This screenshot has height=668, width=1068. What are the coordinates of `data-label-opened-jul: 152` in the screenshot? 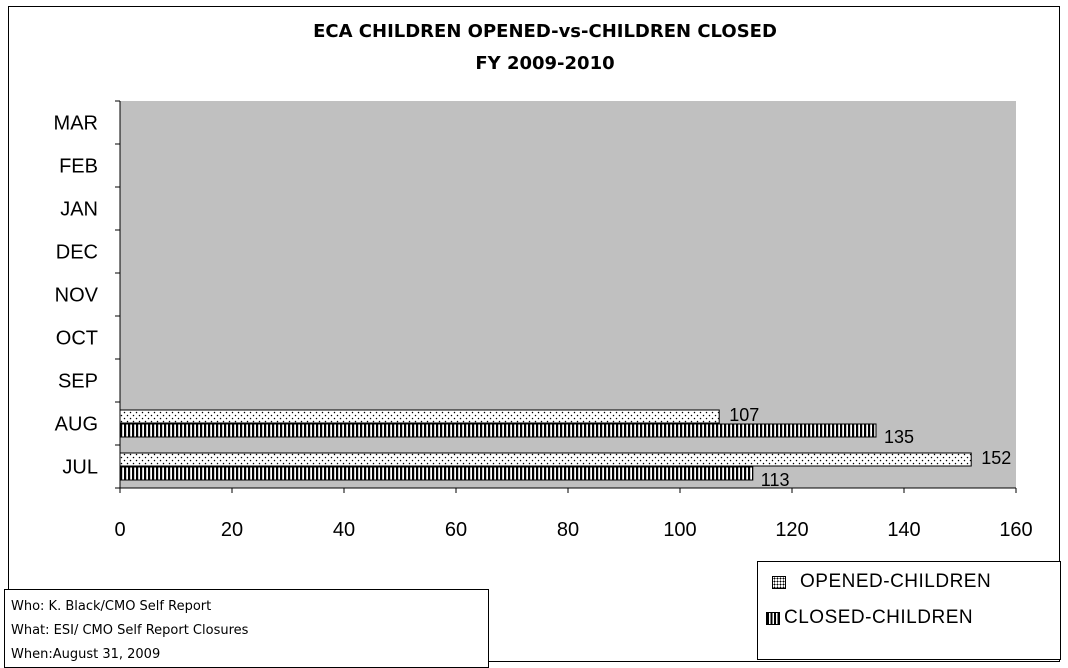 It's located at (996, 458).